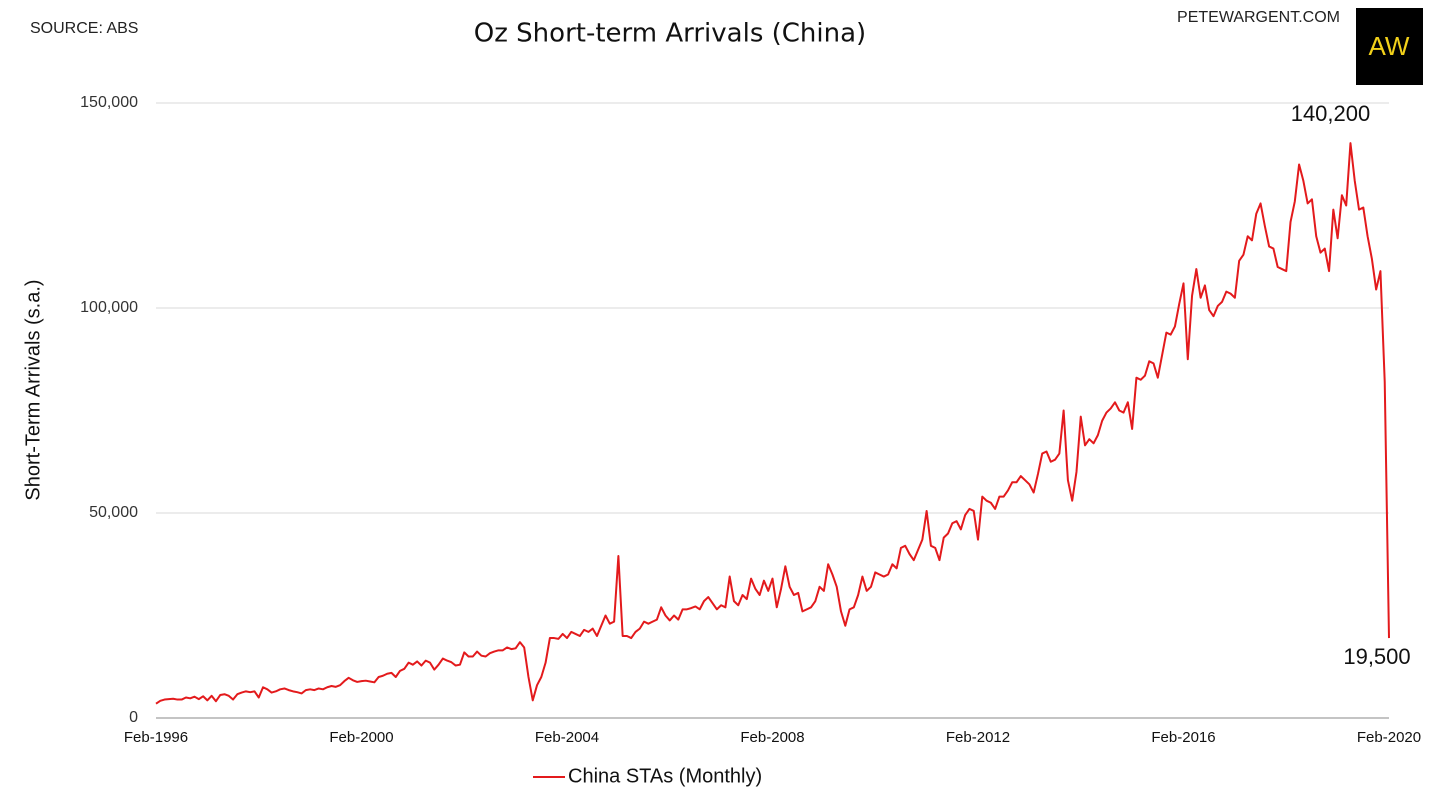 This screenshot has width=1447, height=803. What do you see at coordinates (156, 737) in the screenshot?
I see `x-tick-label: Feb-1996` at bounding box center [156, 737].